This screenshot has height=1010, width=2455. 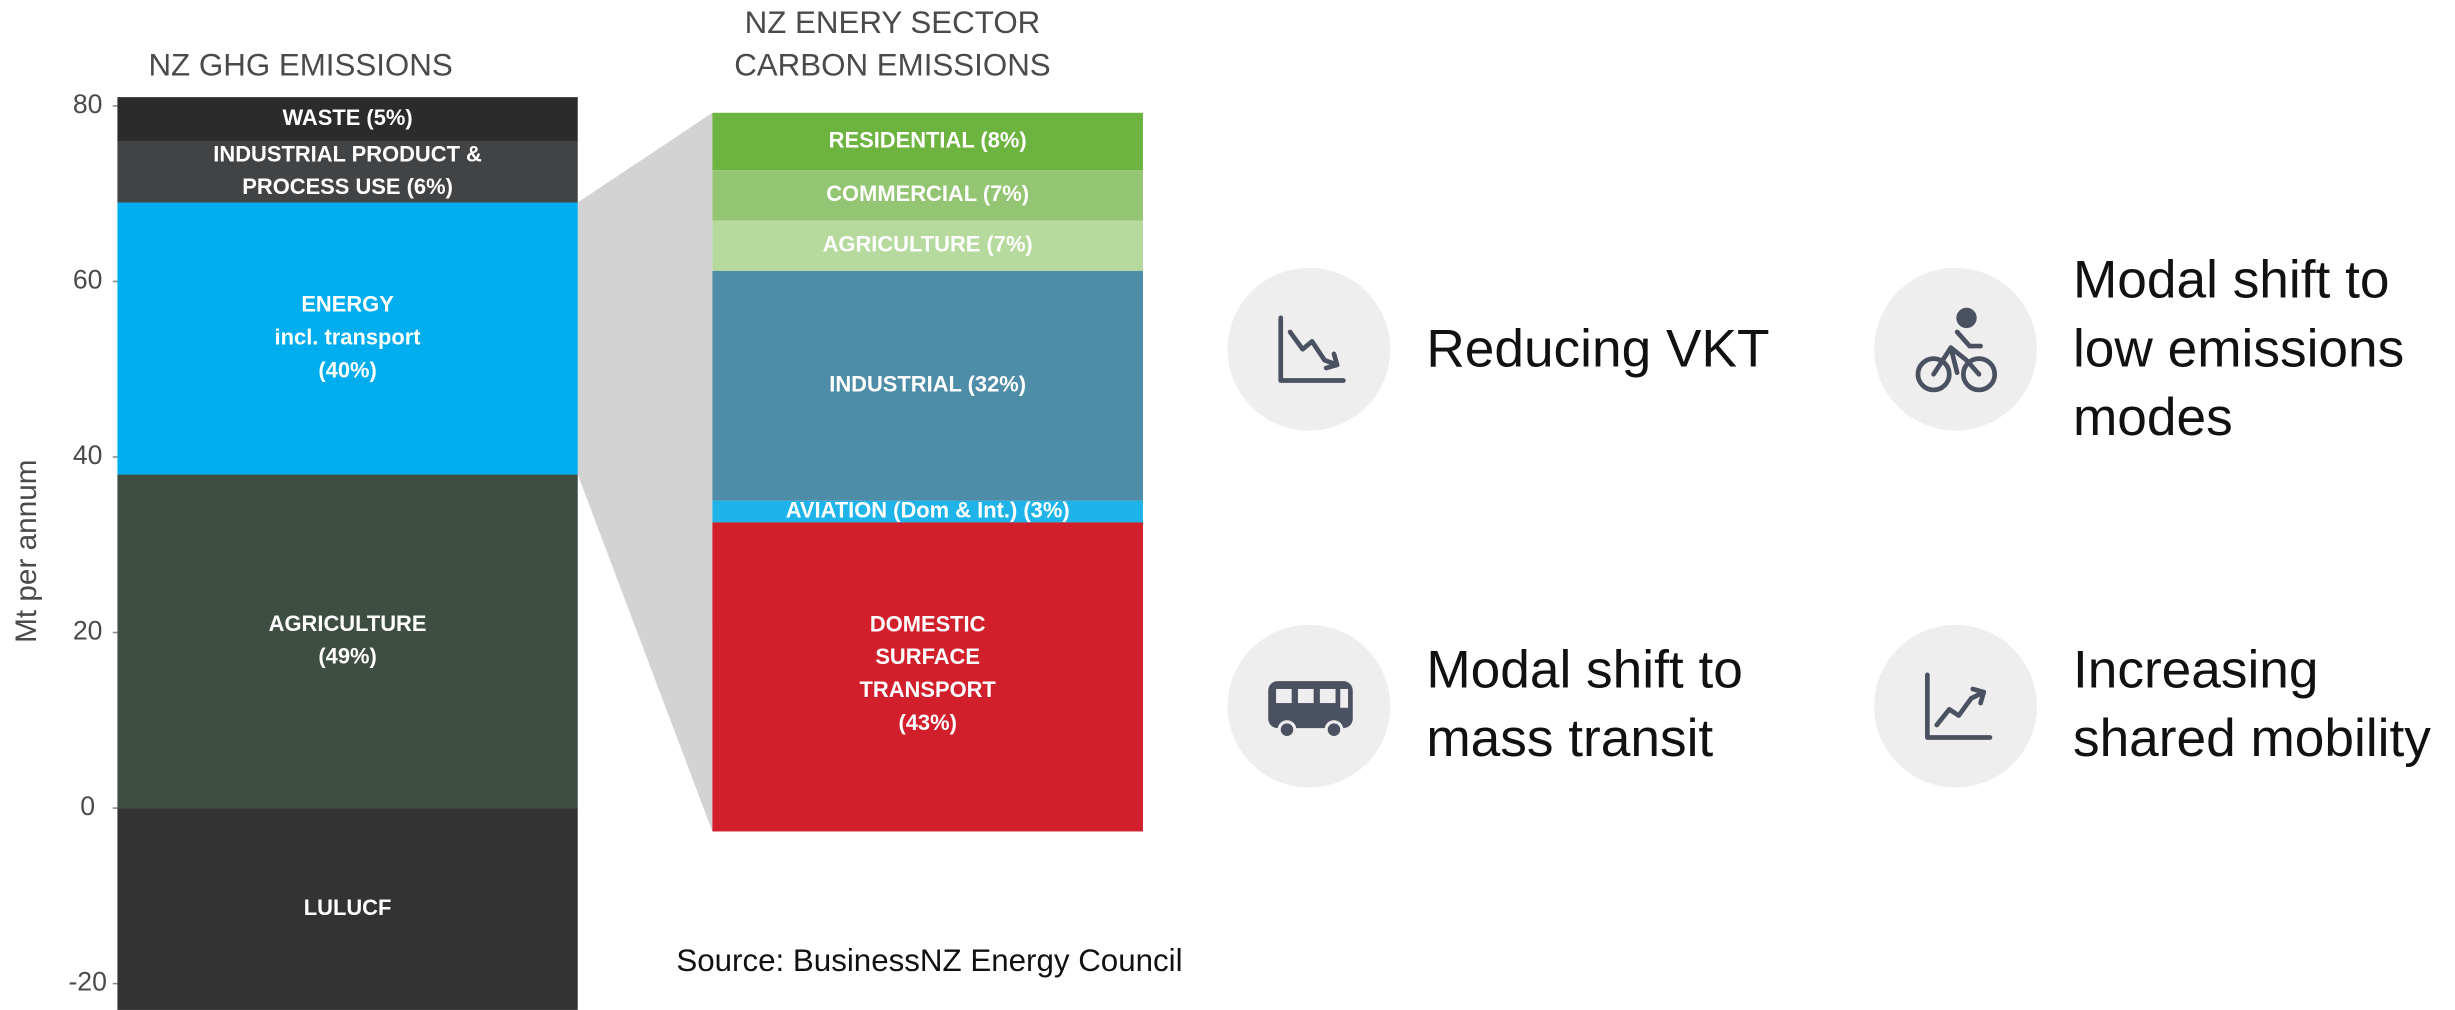 I want to click on initiative-label: Reducing VKT, so click(x=1597, y=348).